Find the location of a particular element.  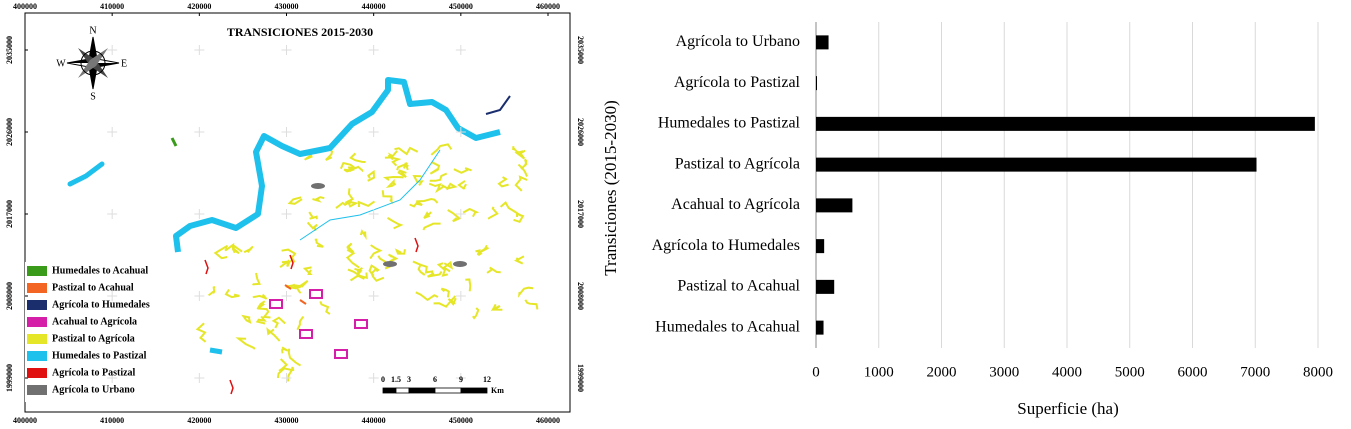

scale-label: 3 is located at coordinates (409, 379).